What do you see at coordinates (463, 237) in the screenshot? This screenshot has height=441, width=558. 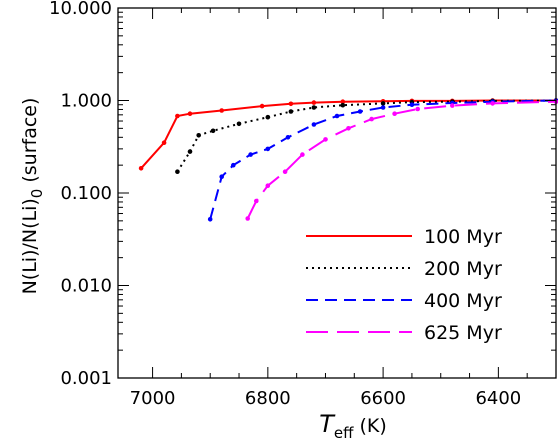 I see `legend-label-1: 100 Myr` at bounding box center [463, 237].